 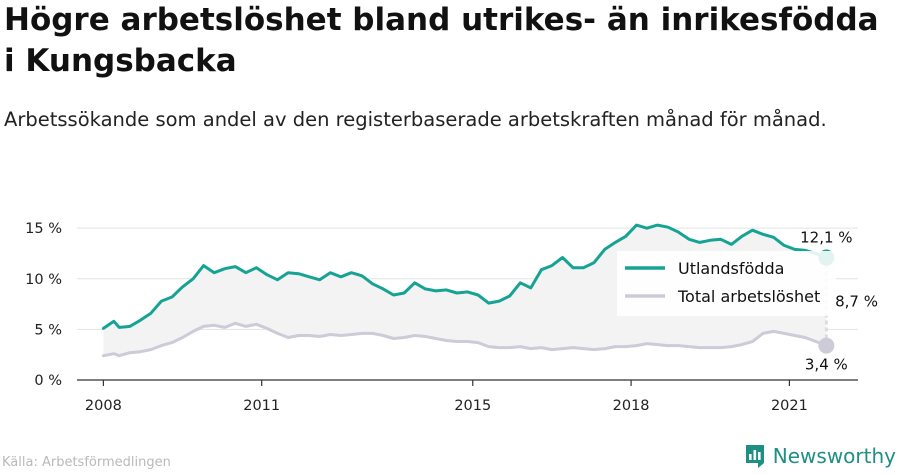 What do you see at coordinates (826, 345) in the screenshot?
I see `end-marker-total` at bounding box center [826, 345].